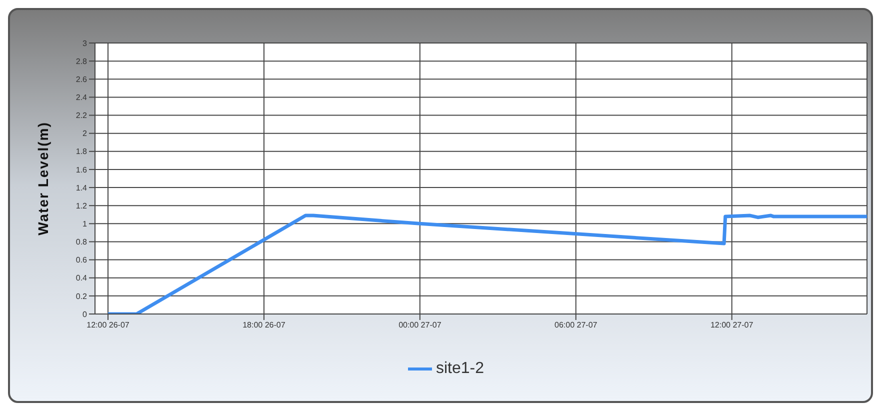  Describe the element at coordinates (85, 224) in the screenshot. I see `y-tick-label: 1` at that location.